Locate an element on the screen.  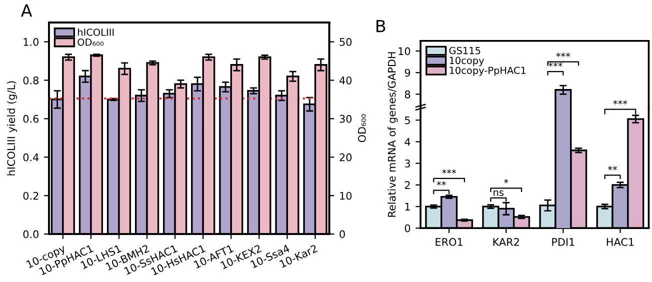
y-tick-label: 1.0 is located at coordinates (31, 42).